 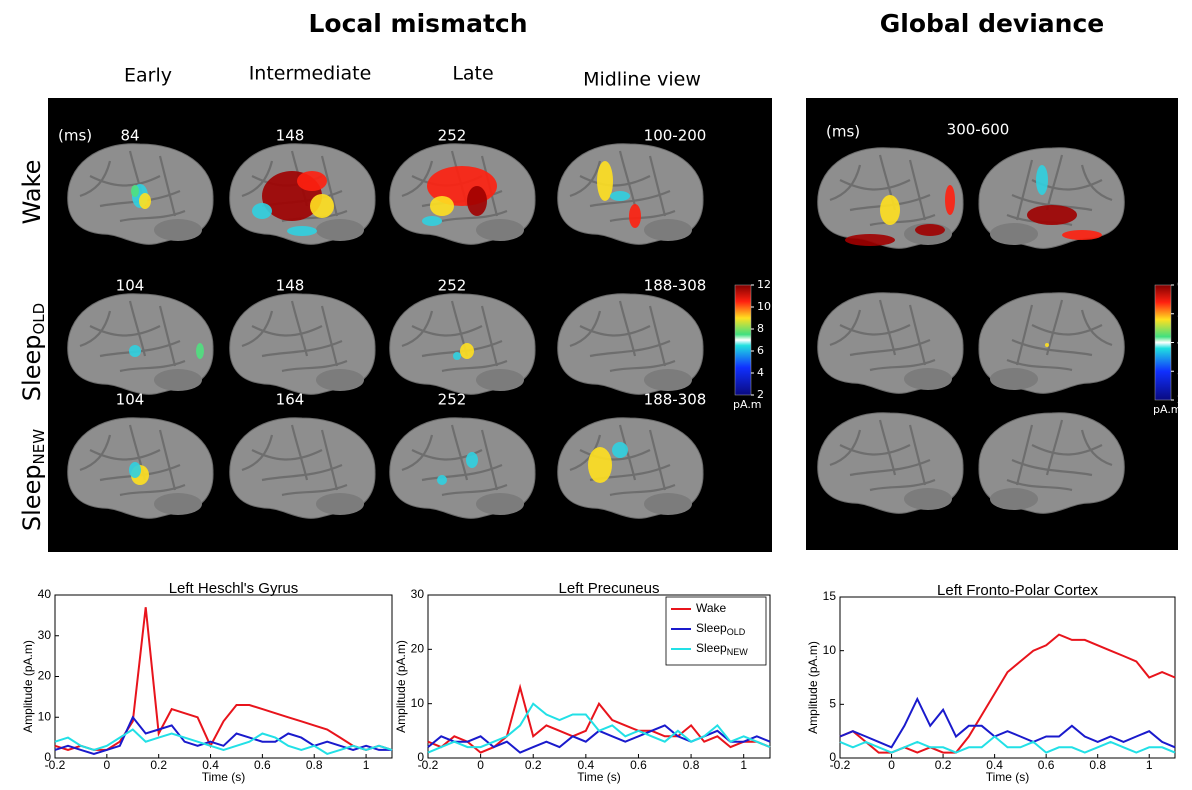 What do you see at coordinates (943, 765) in the screenshot?
I see `x-tick-label: 0.2` at bounding box center [943, 765].